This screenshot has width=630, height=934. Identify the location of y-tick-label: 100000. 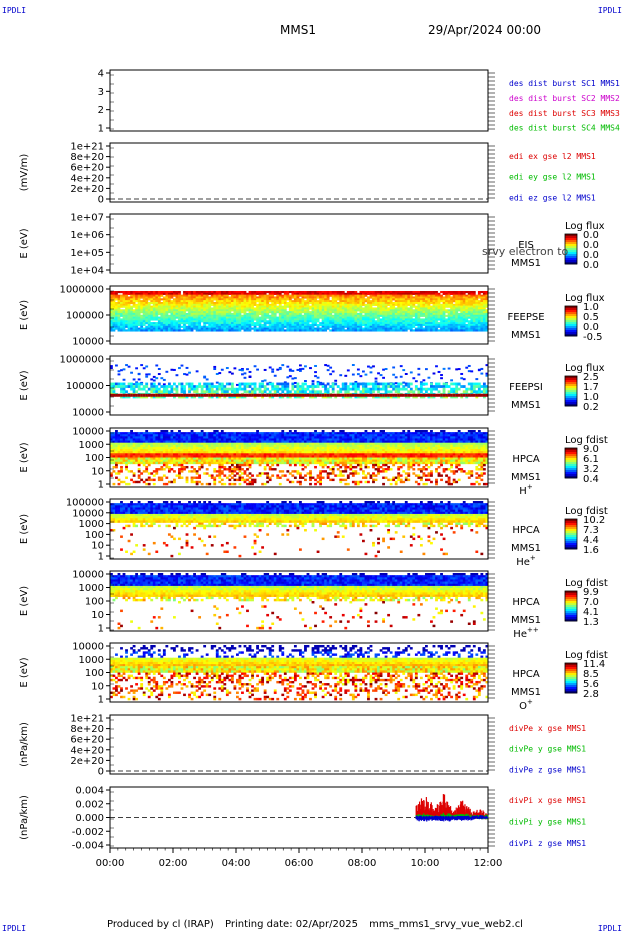
(85, 386).